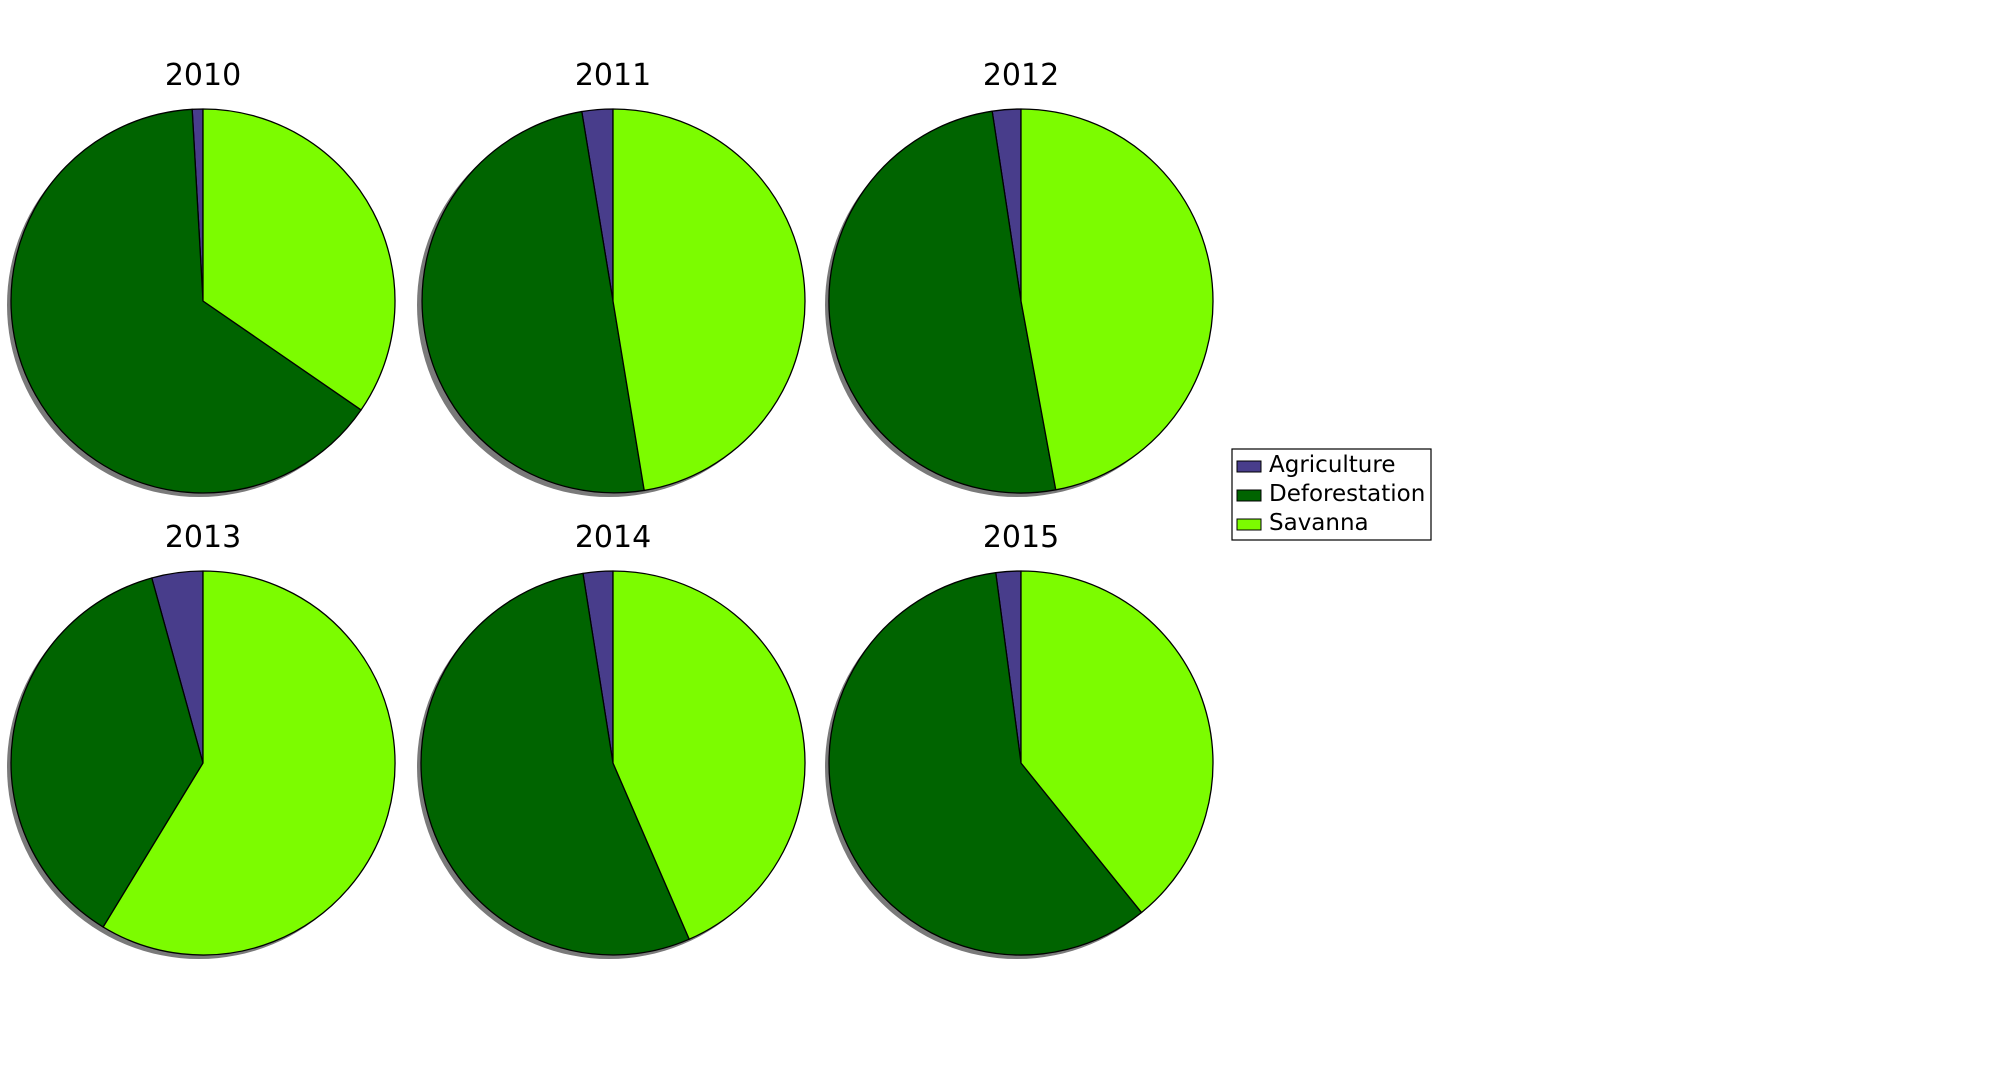 The width and height of the screenshot is (2016, 1080). Describe the element at coordinates (613, 537) in the screenshot. I see `pie-title: 2014` at that location.